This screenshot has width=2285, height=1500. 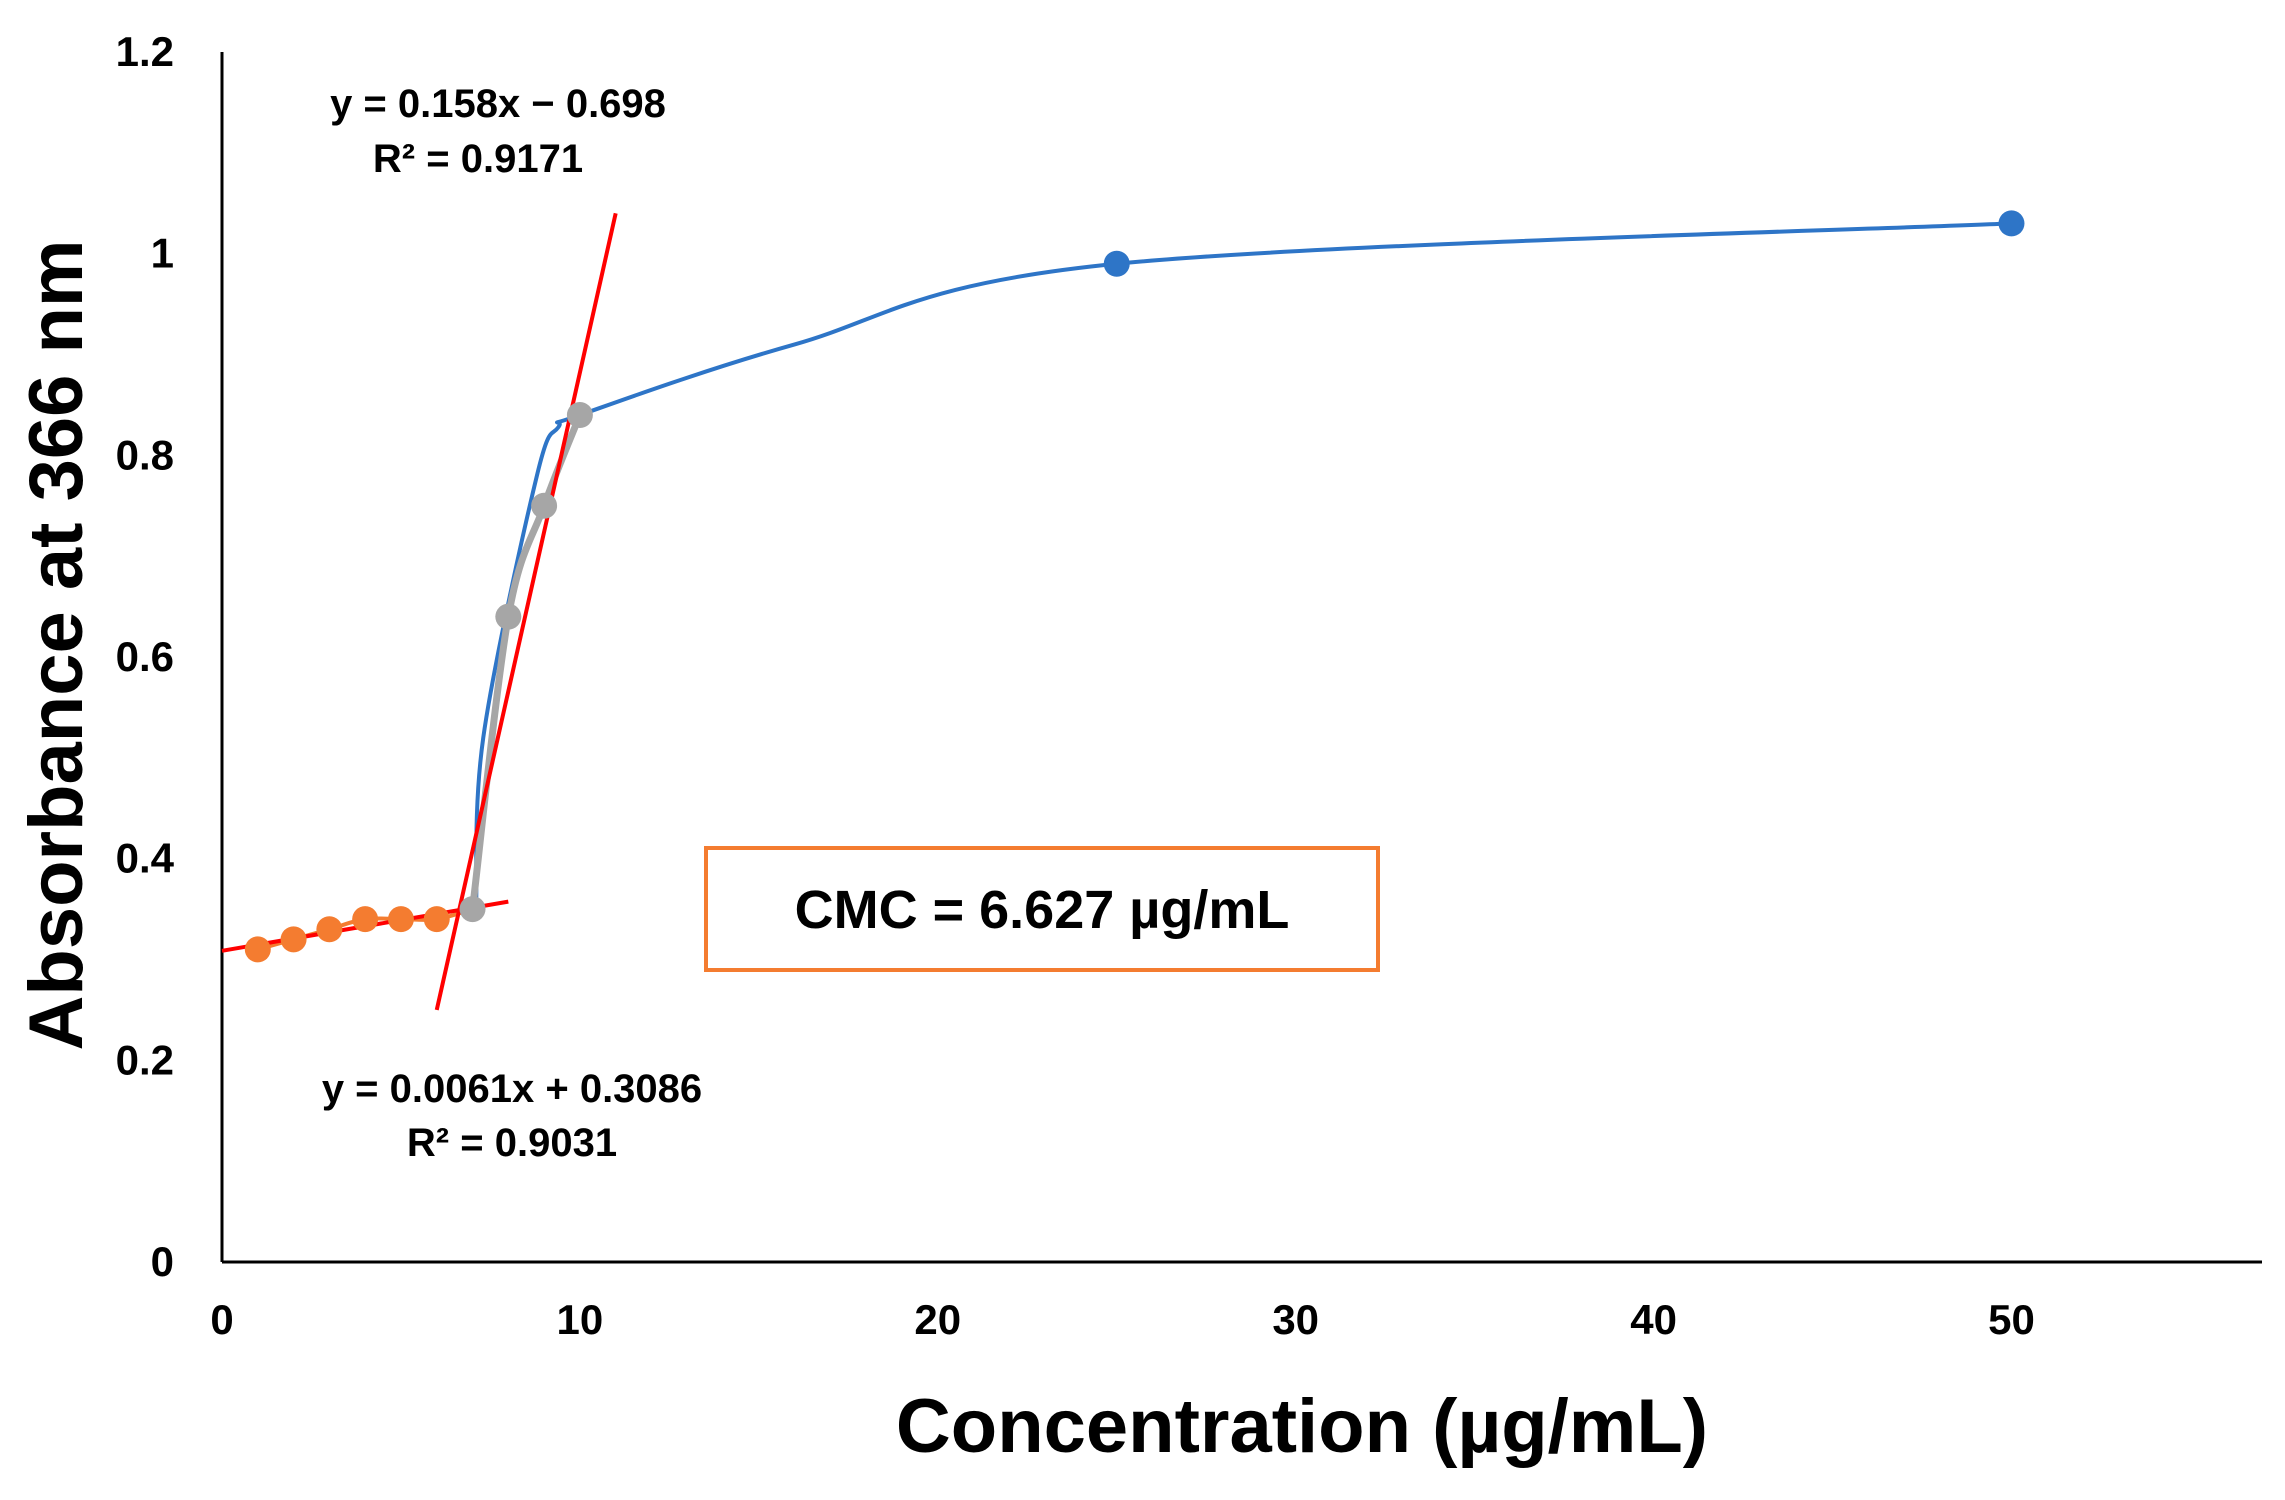 I want to click on fit-line, so click(x=526, y=611).